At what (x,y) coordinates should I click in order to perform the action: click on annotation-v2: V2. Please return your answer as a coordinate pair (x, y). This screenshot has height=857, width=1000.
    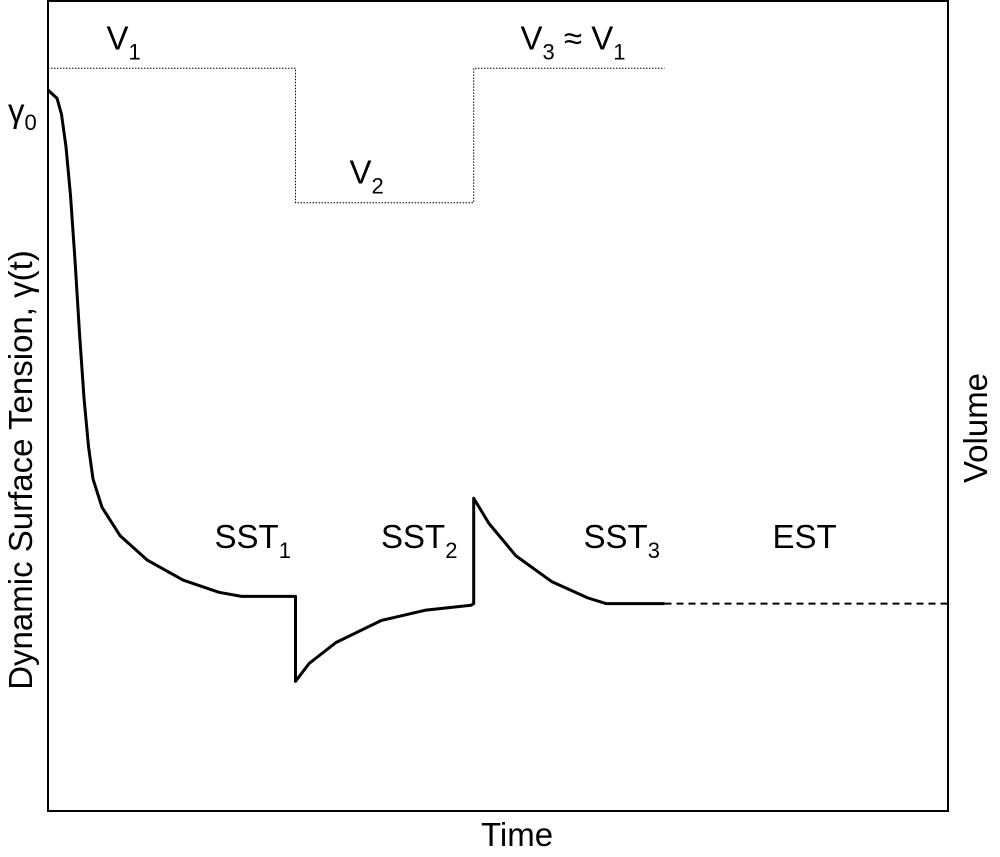
    Looking at the image, I should click on (367, 175).